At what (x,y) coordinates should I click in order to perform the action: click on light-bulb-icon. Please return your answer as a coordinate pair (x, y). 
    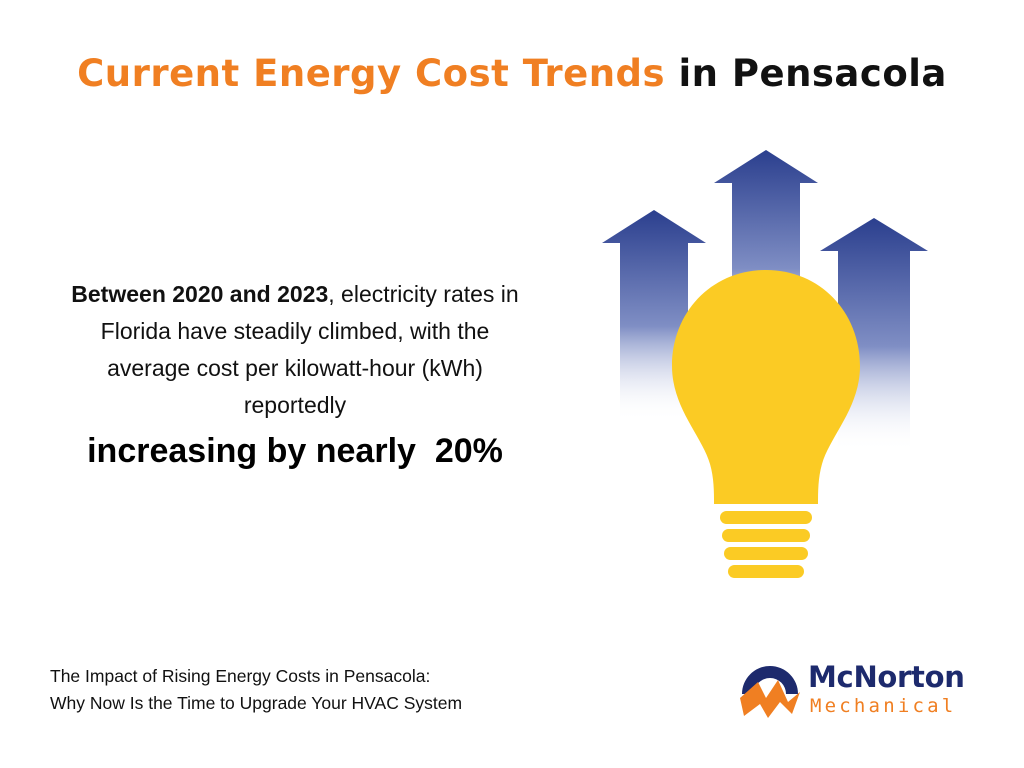
    Looking at the image, I should click on (766, 424).